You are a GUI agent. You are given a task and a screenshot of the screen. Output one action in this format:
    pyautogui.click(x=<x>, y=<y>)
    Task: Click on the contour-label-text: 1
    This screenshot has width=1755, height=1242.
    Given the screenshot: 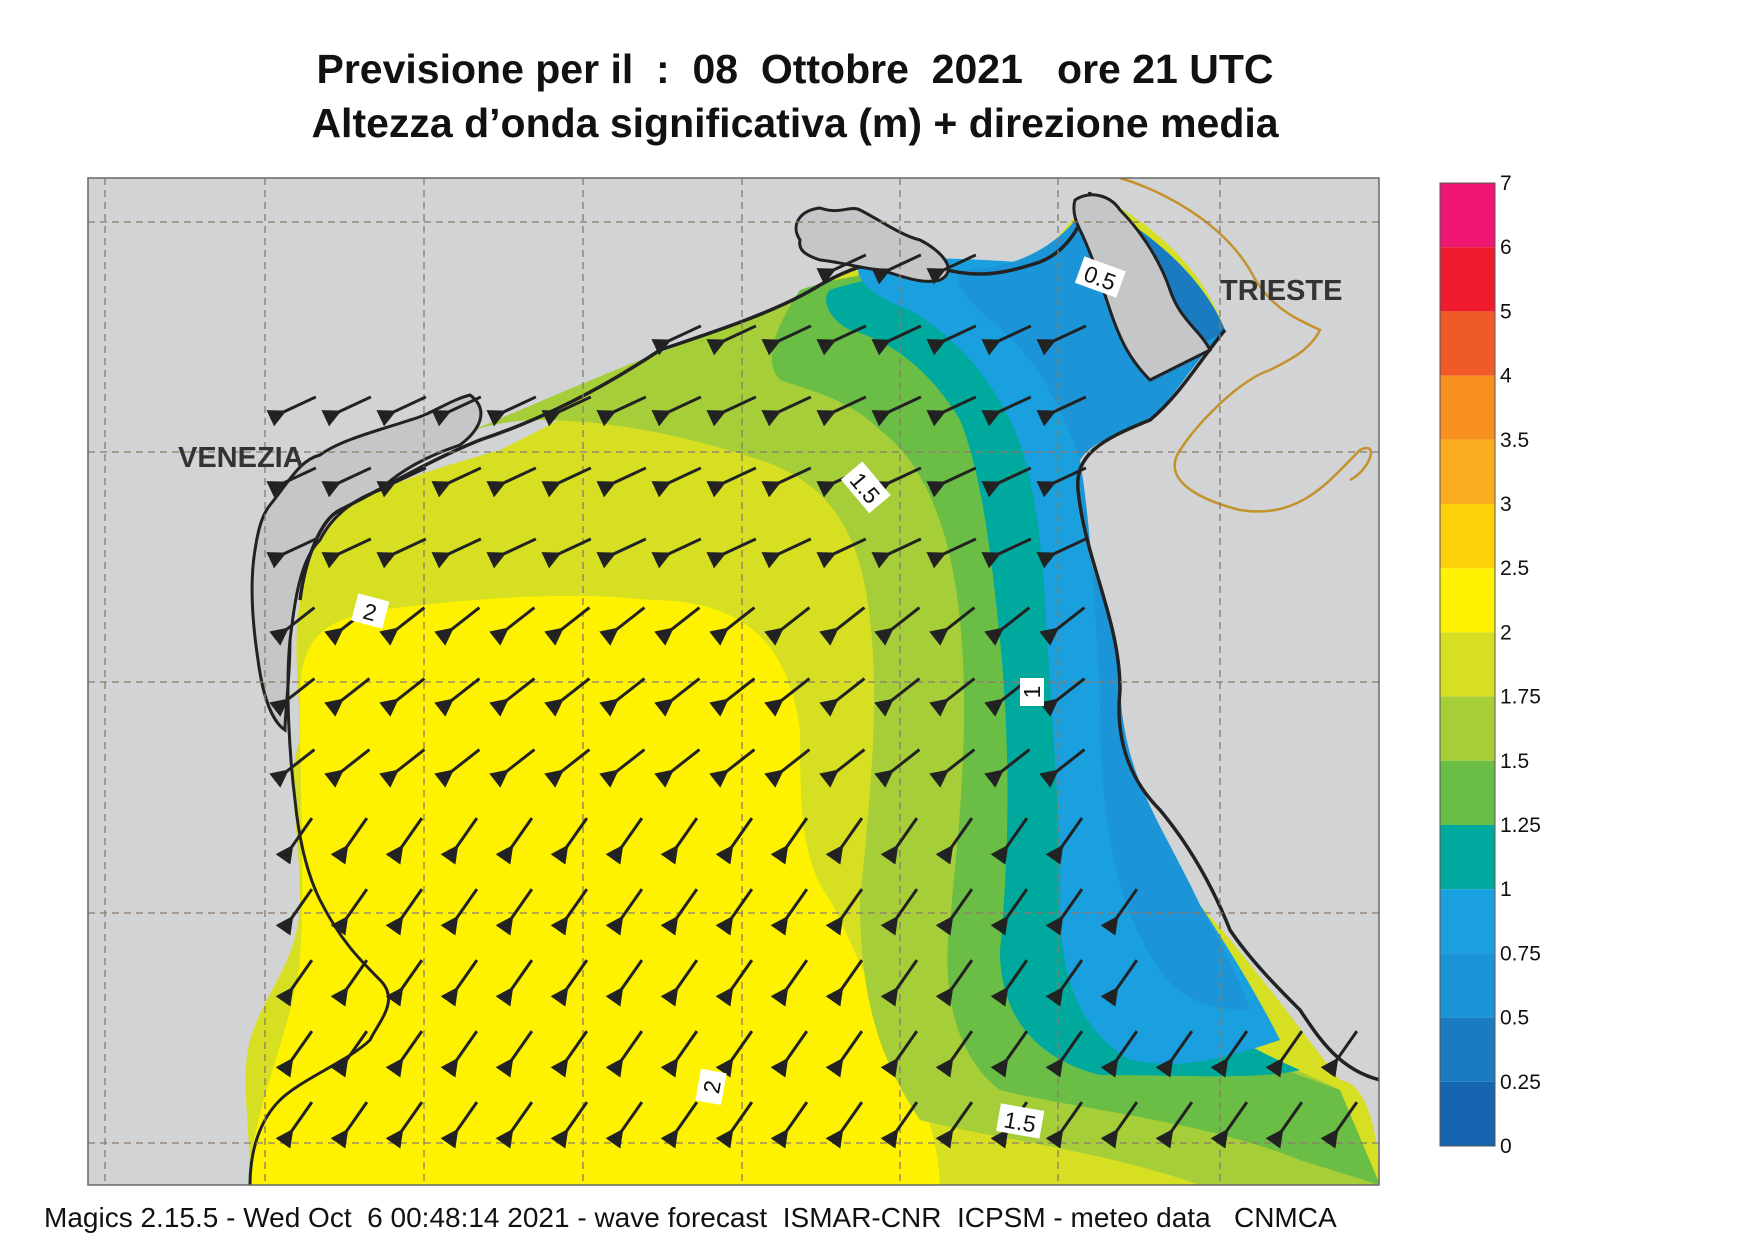 What is the action you would take?
    pyautogui.click(x=1032, y=692)
    